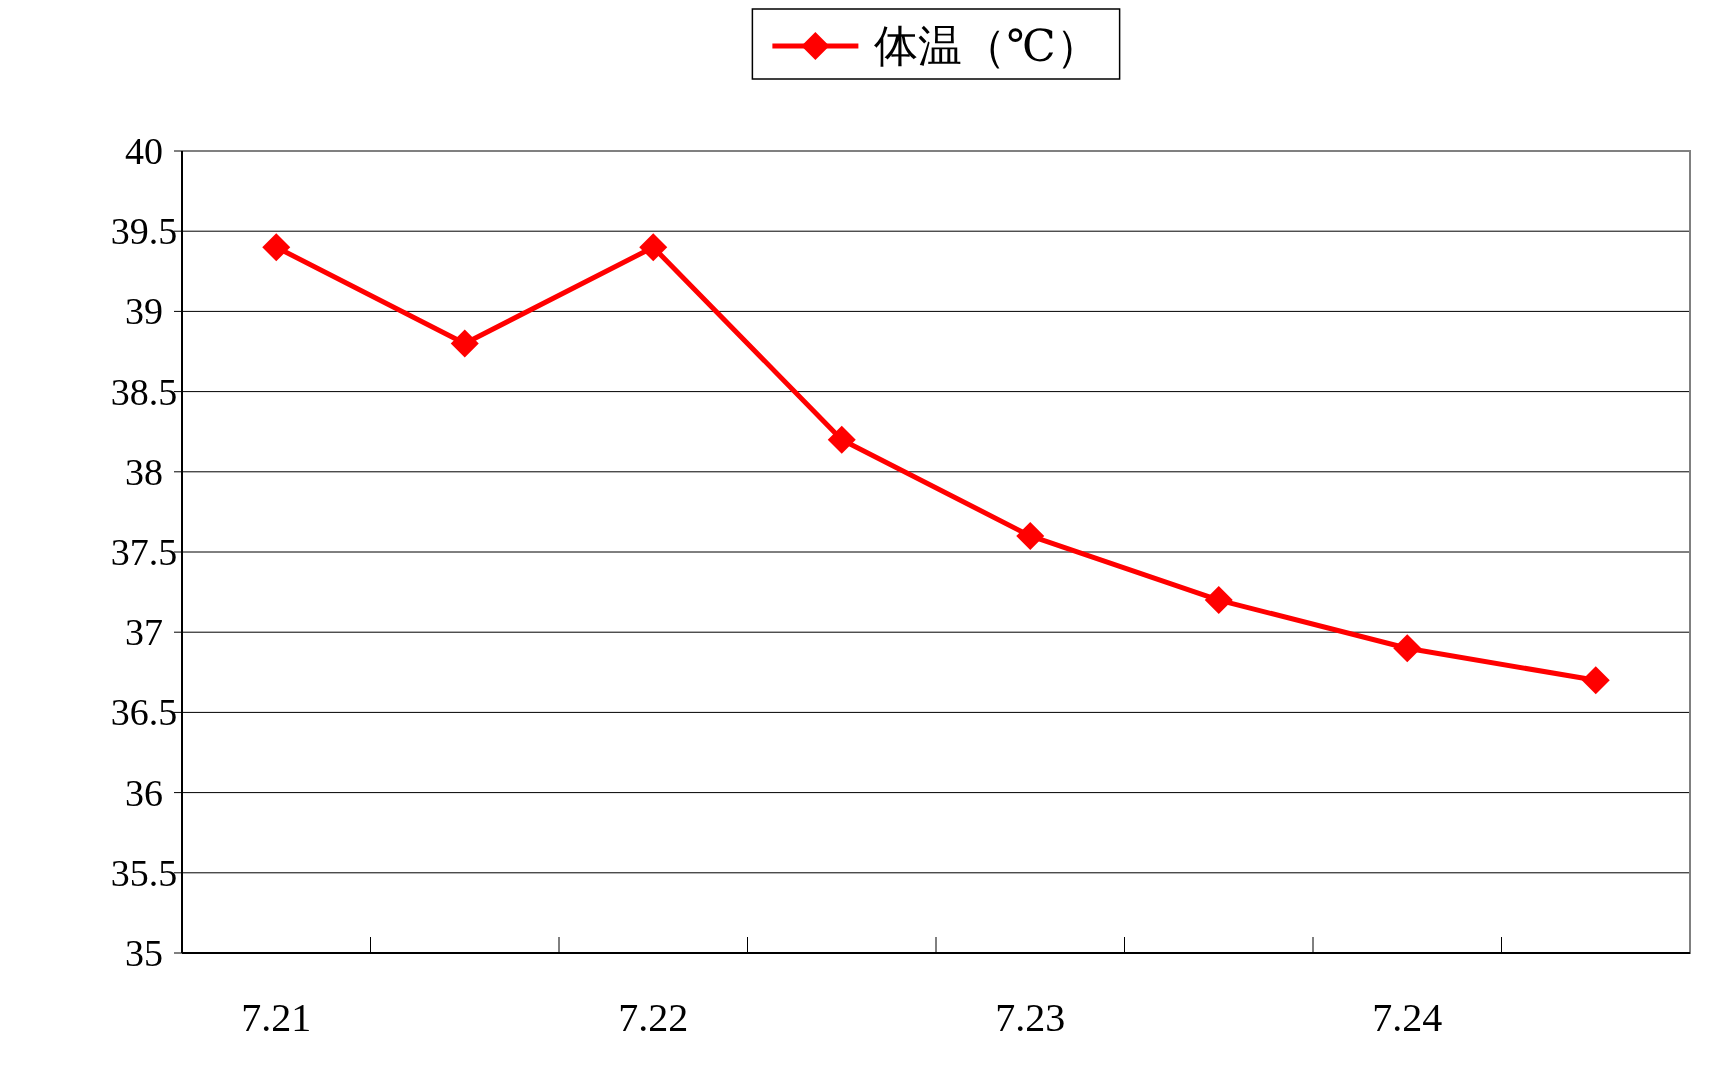  What do you see at coordinates (1030, 1017) in the screenshot?
I see `x-tick-label: 7.23` at bounding box center [1030, 1017].